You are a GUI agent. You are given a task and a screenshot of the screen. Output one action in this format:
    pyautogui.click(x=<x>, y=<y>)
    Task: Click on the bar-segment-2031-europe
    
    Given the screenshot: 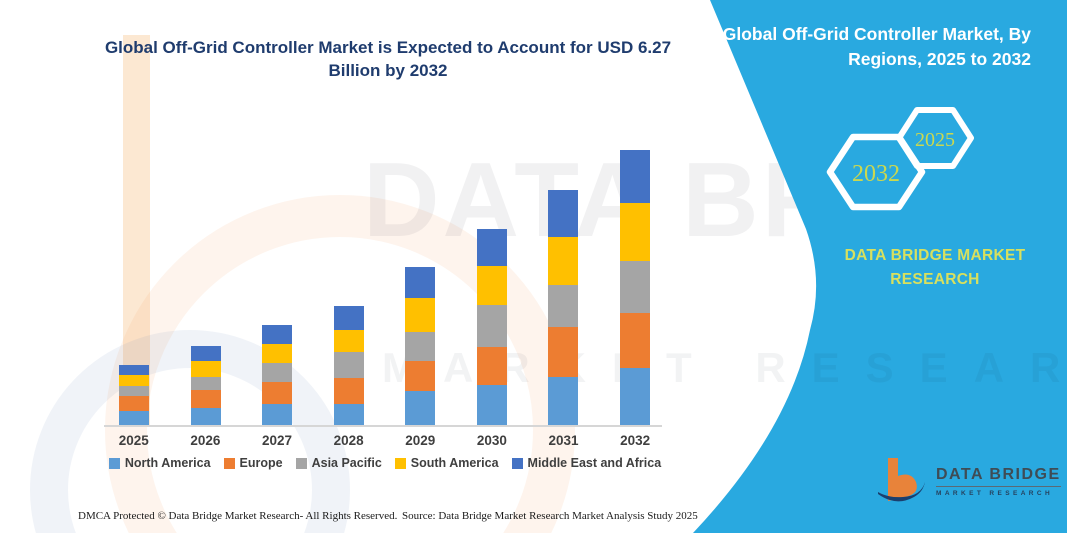 What is the action you would take?
    pyautogui.click(x=563, y=351)
    